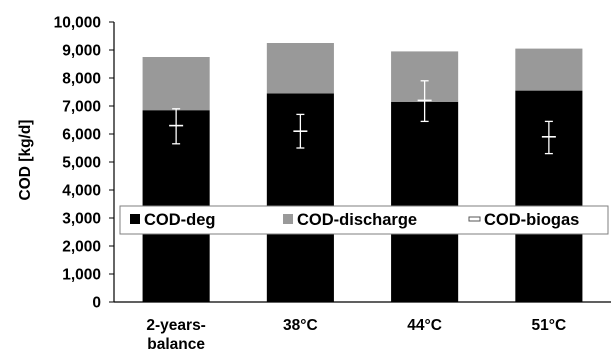 The height and width of the screenshot is (354, 611). I want to click on y-tick-label: 9,000, so click(81, 51).